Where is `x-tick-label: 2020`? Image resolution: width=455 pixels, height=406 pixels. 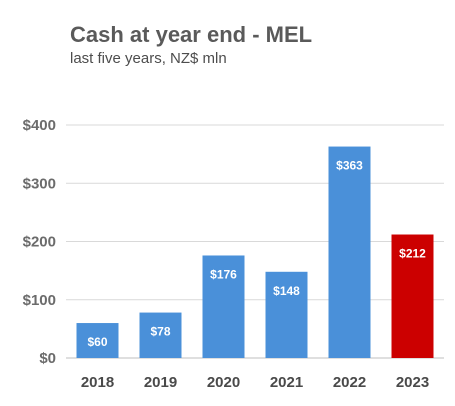
x-tick-label: 2020 is located at coordinates (223, 382).